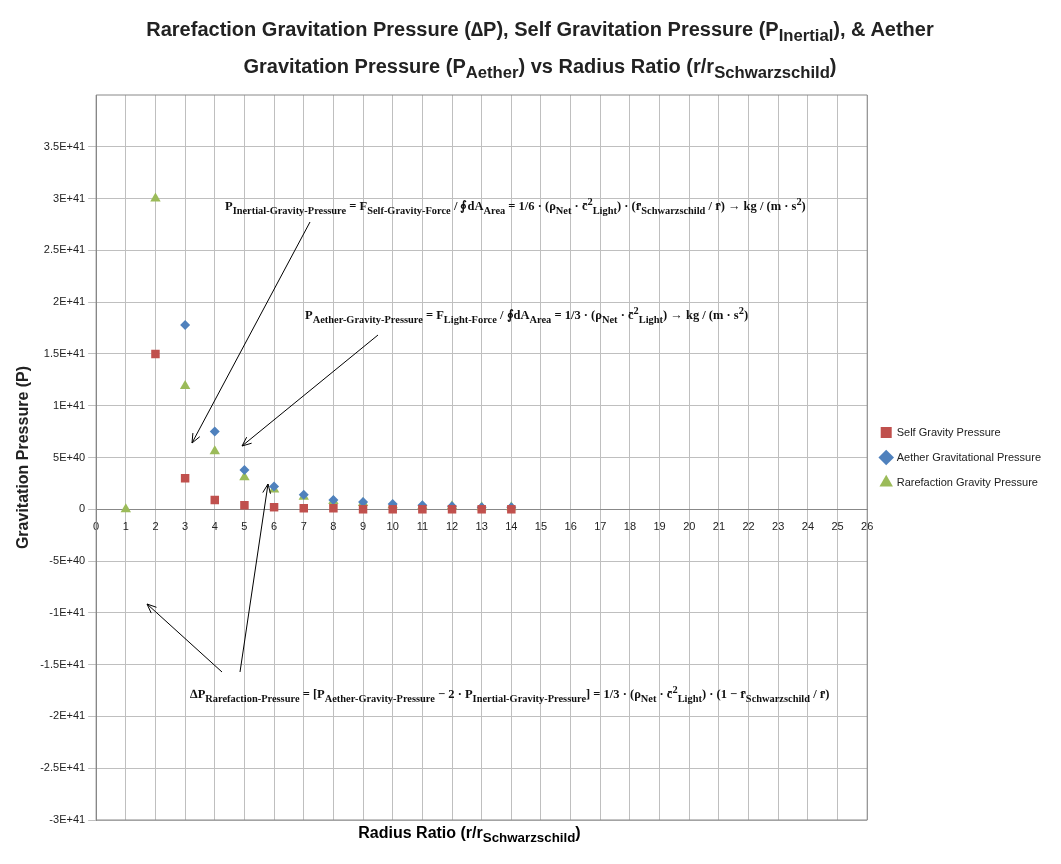  I want to click on text: ∆P$_{Rarefaction-Pressure}$ = [P$_{Aether-Gravity-Pressure}$ − 2 · P$_{Inertial-Gravity-Pressure}$] = 1/3 · (ρ$_{Net}$ · c̄$^{2}$$_{Light}$) · (1 − r̄$_{Schwarzschild}$ / r̄), so click(510, 694).